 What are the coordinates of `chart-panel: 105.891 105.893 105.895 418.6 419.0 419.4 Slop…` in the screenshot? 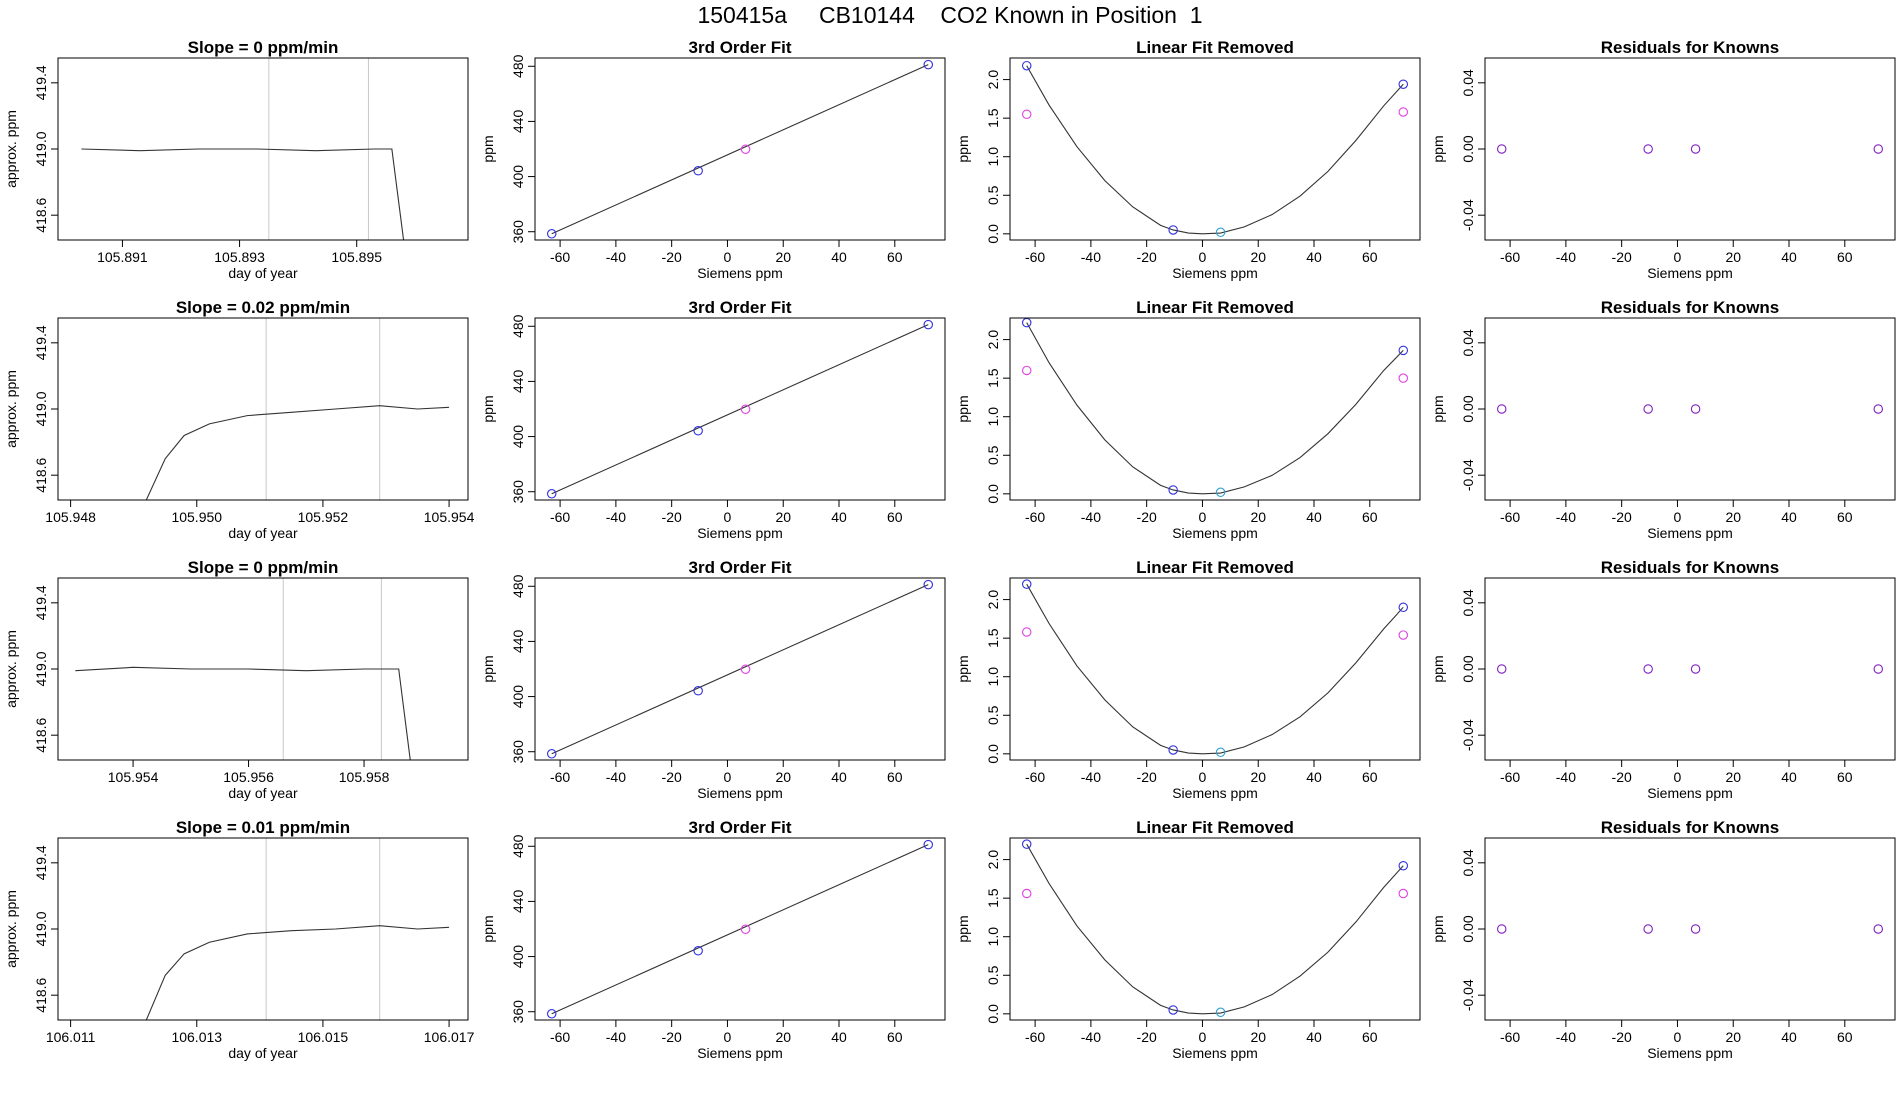 It's located at (236, 159).